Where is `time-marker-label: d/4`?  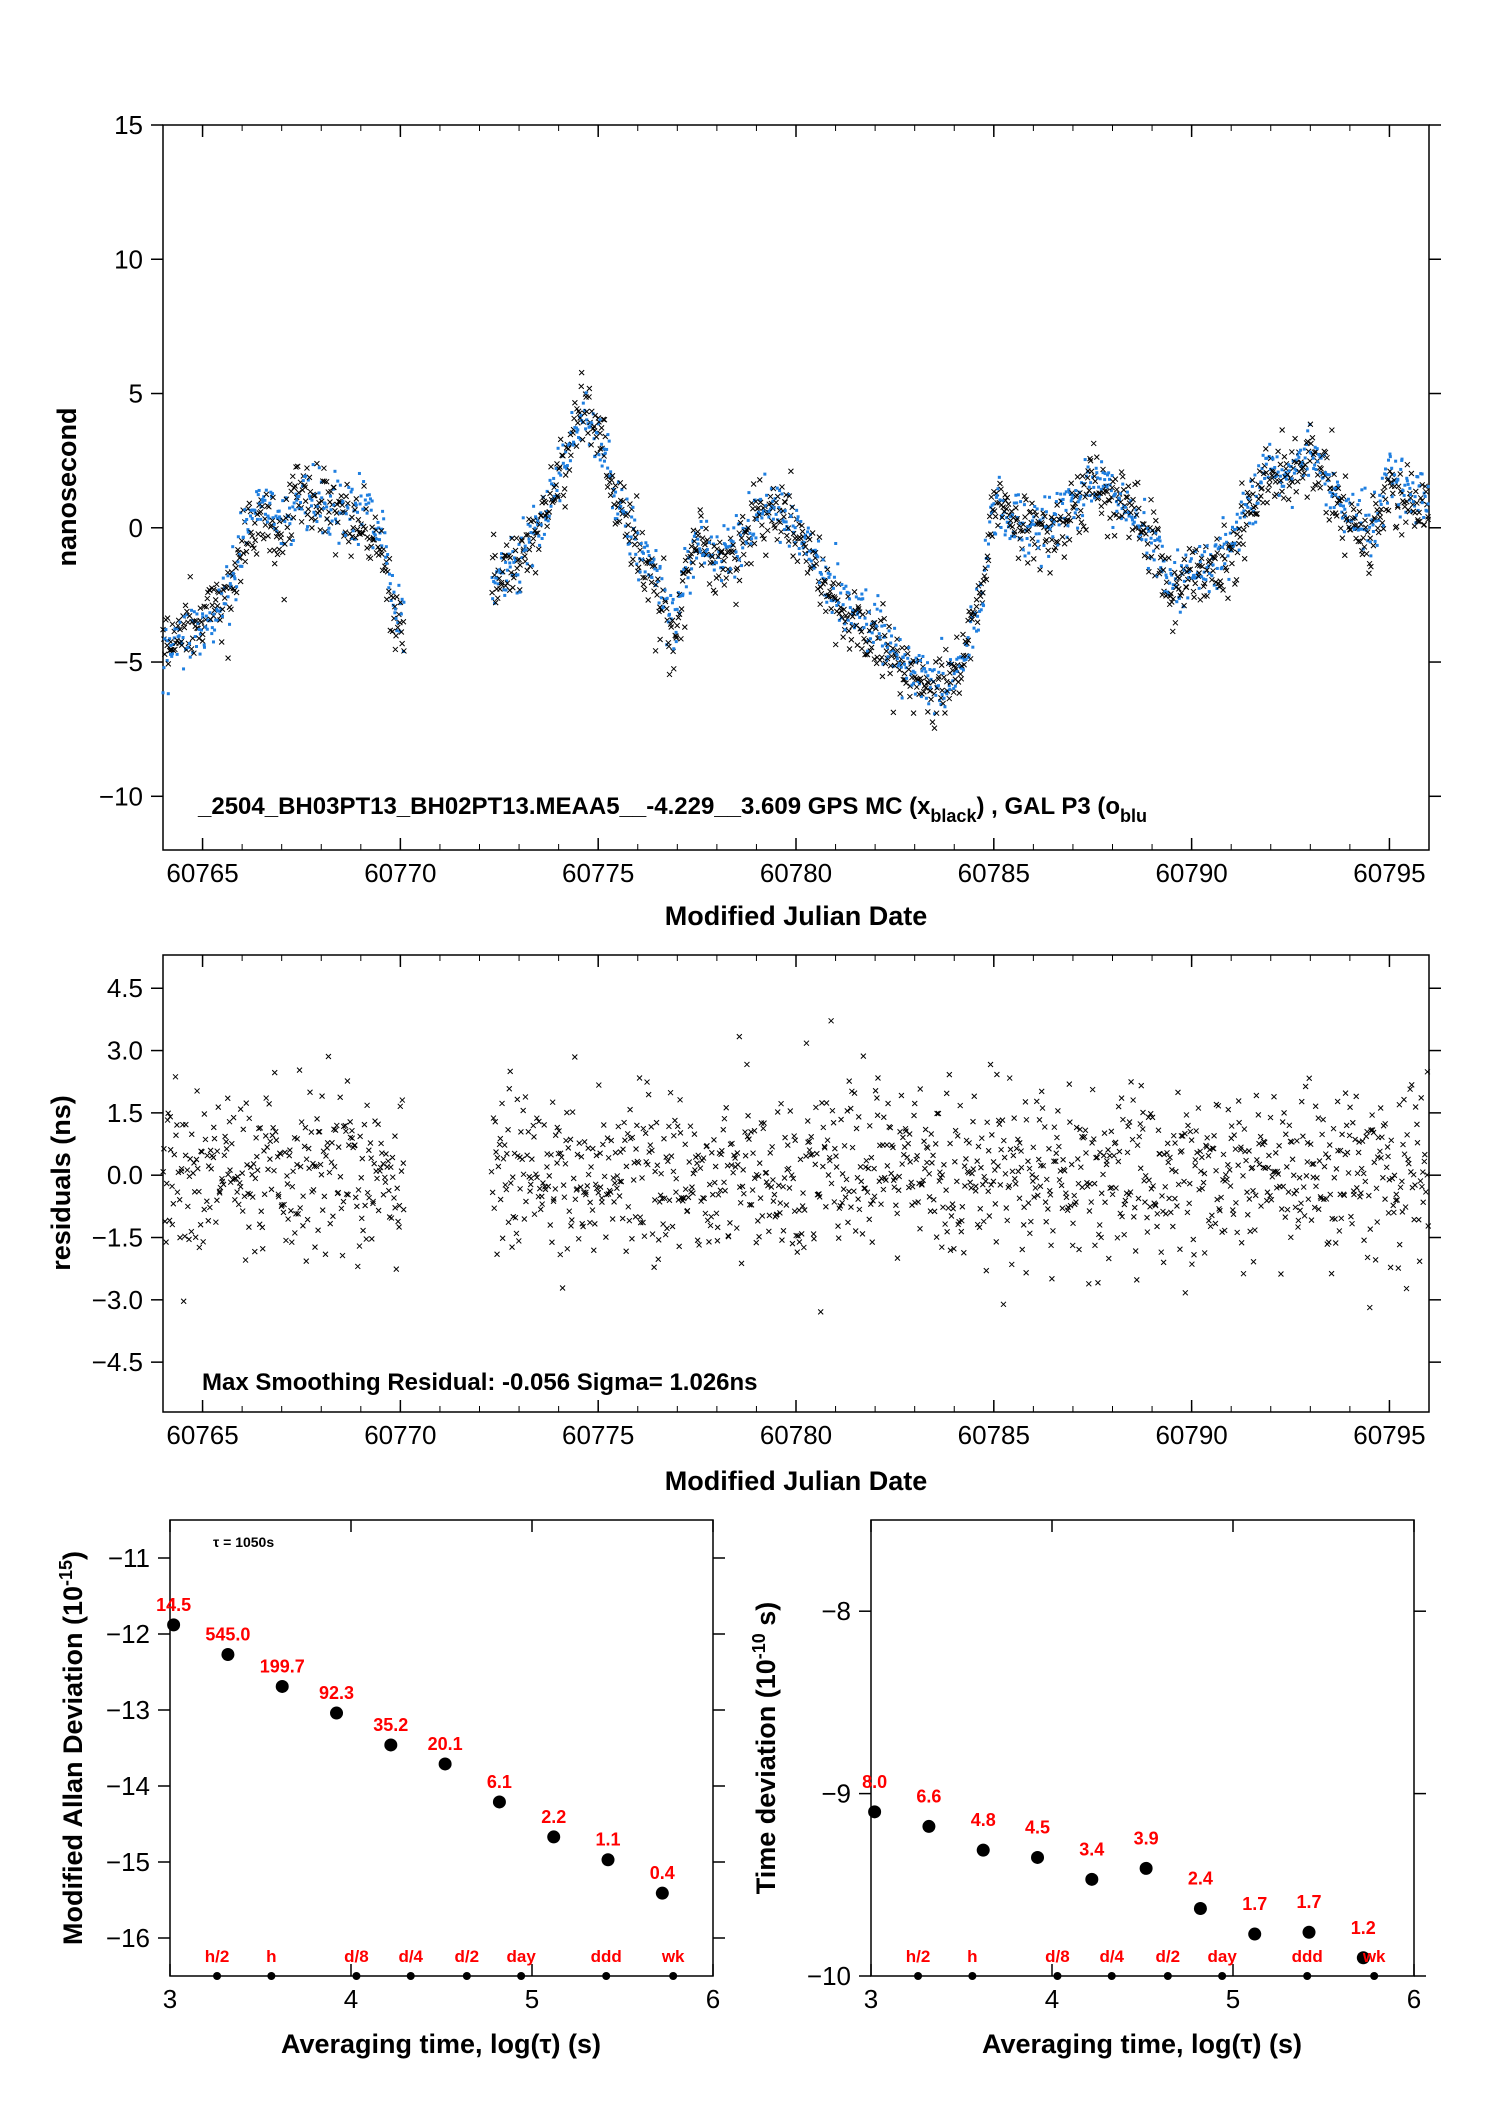
time-marker-label: d/4 is located at coordinates (1111, 1956).